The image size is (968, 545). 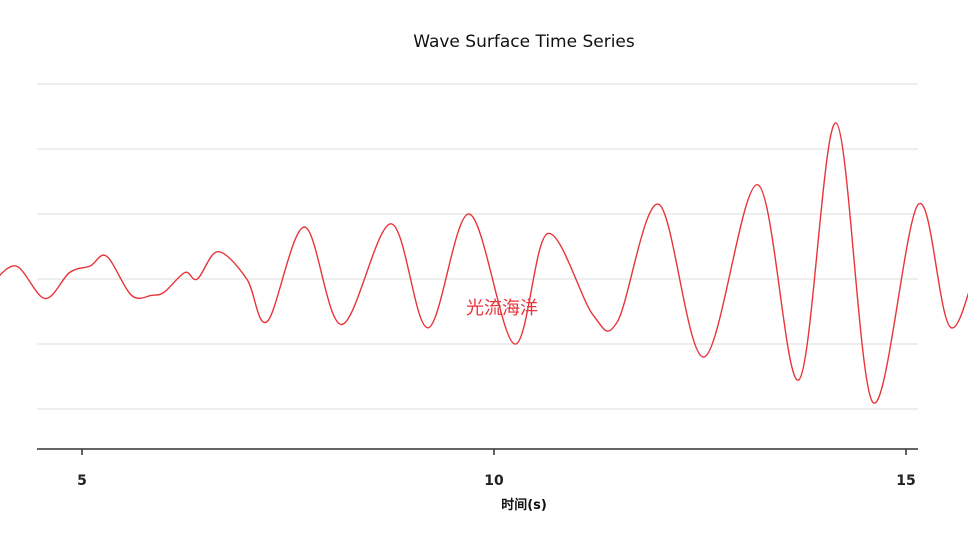 I want to click on x-tick-label-10: 10, so click(x=494, y=481).